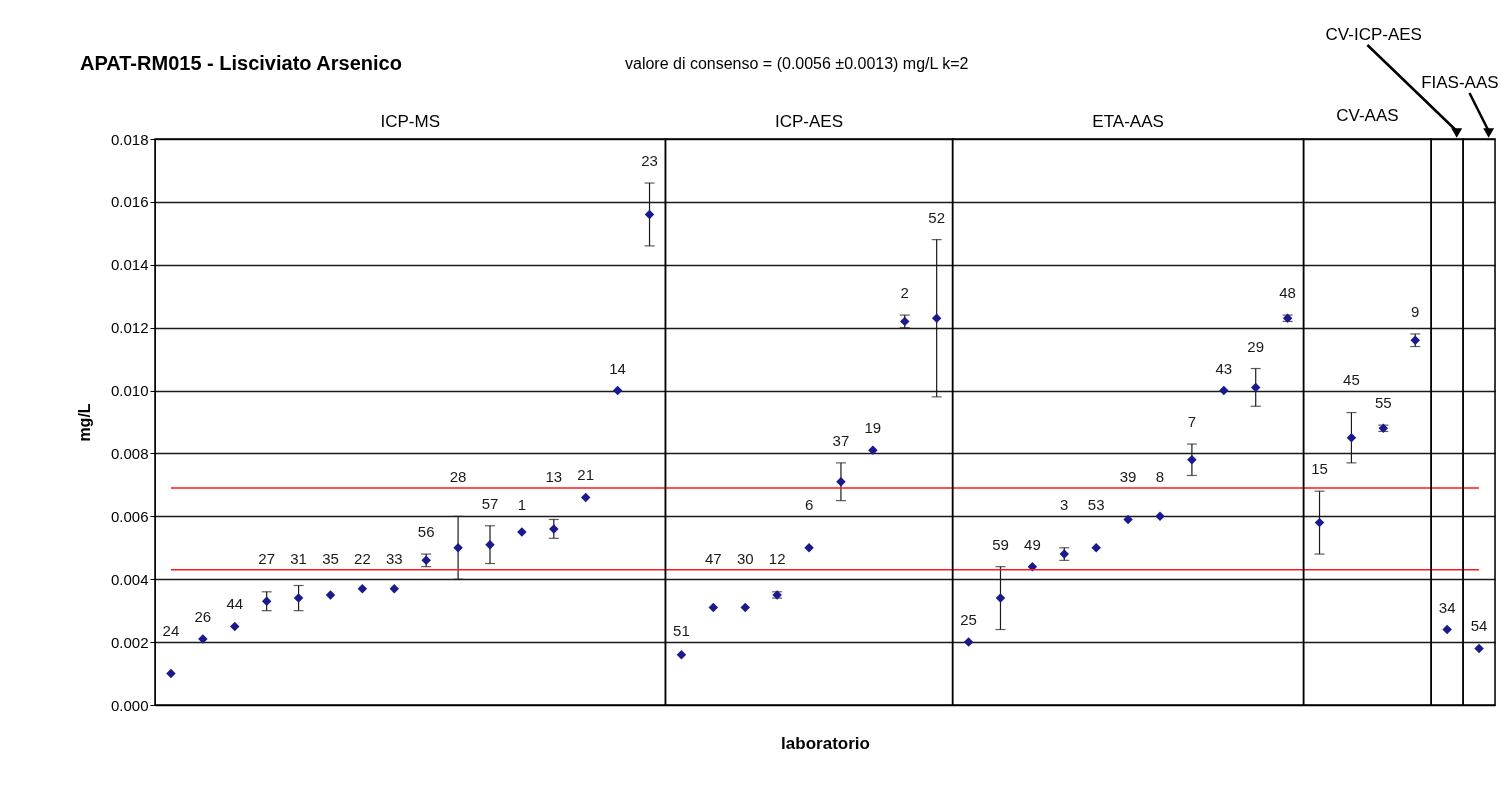  I want to click on x-tick-label: 12, so click(777, 558).